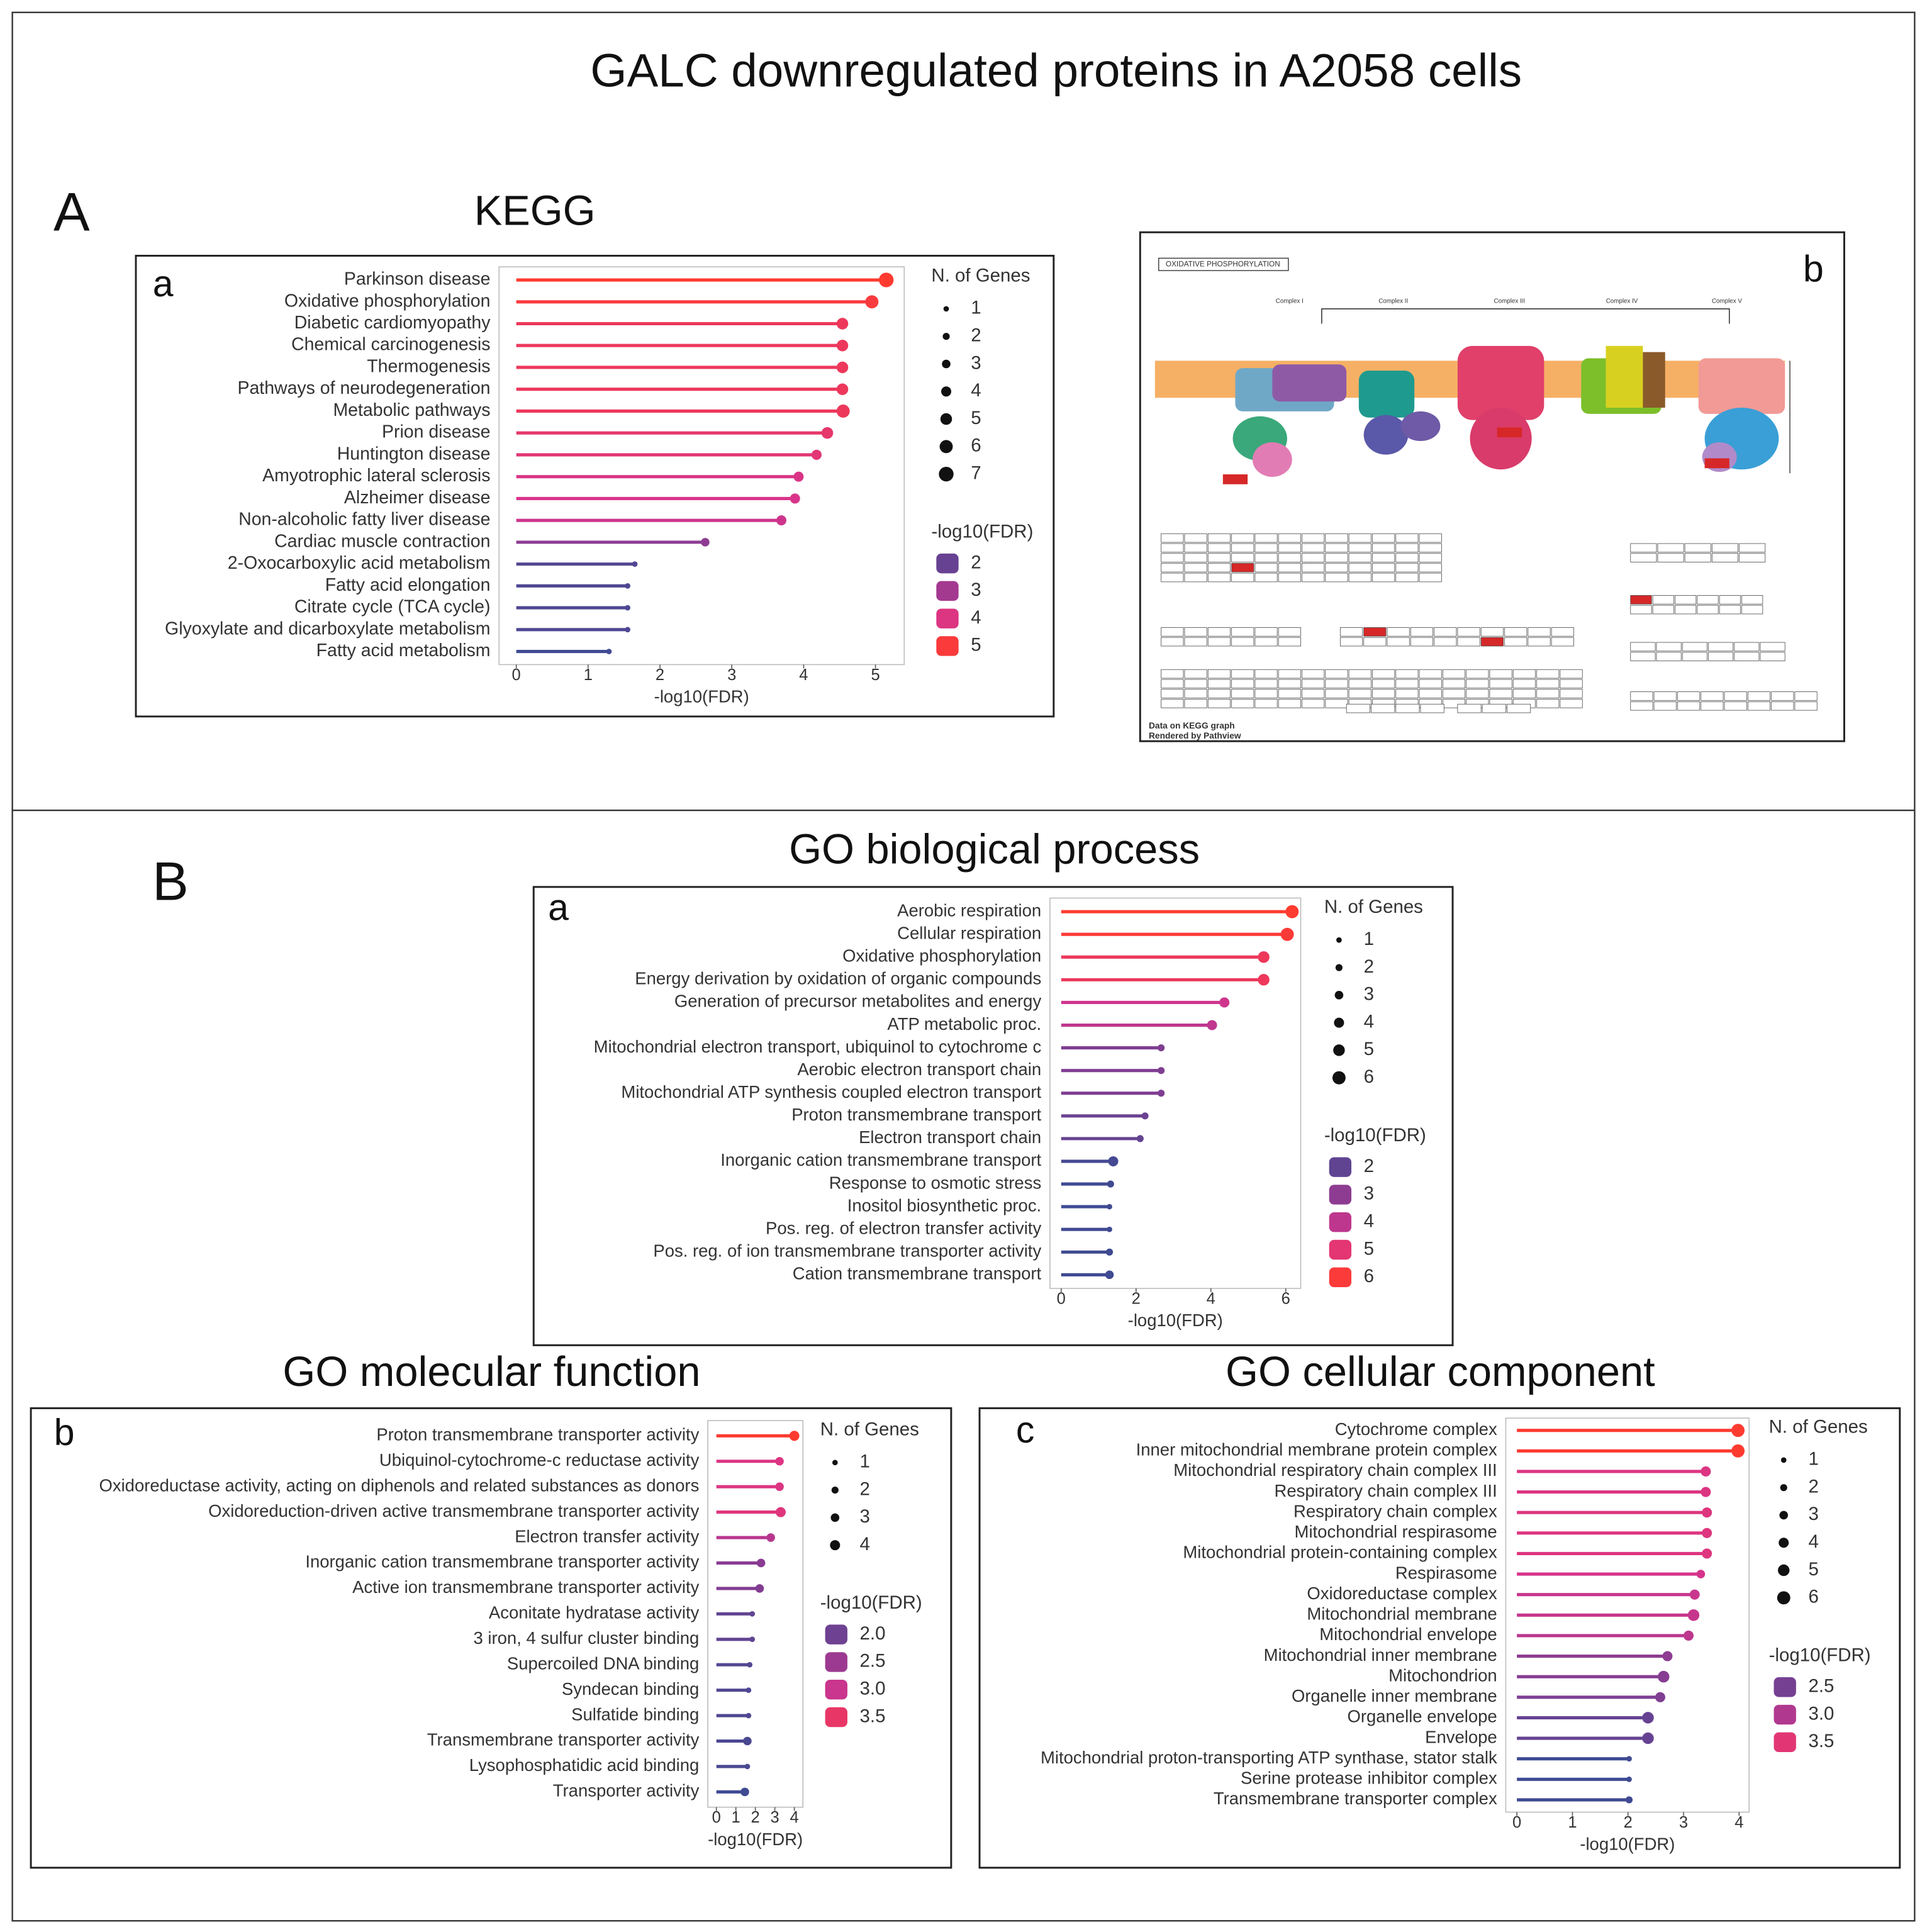 The image size is (1927, 1932). I want to click on category-label: Diabetic cardiomyopathy, so click(392, 323).